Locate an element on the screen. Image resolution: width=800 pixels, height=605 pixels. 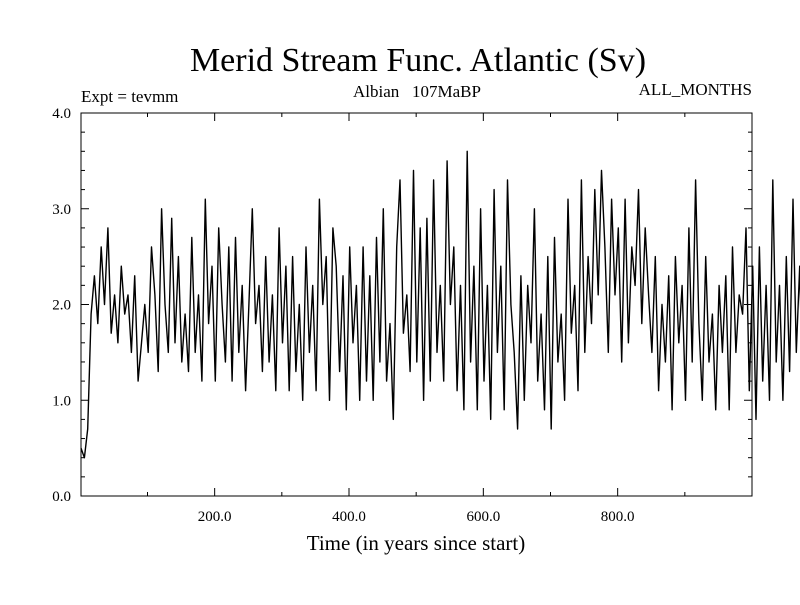
y-tick-label: 4.0 is located at coordinates (61, 114).